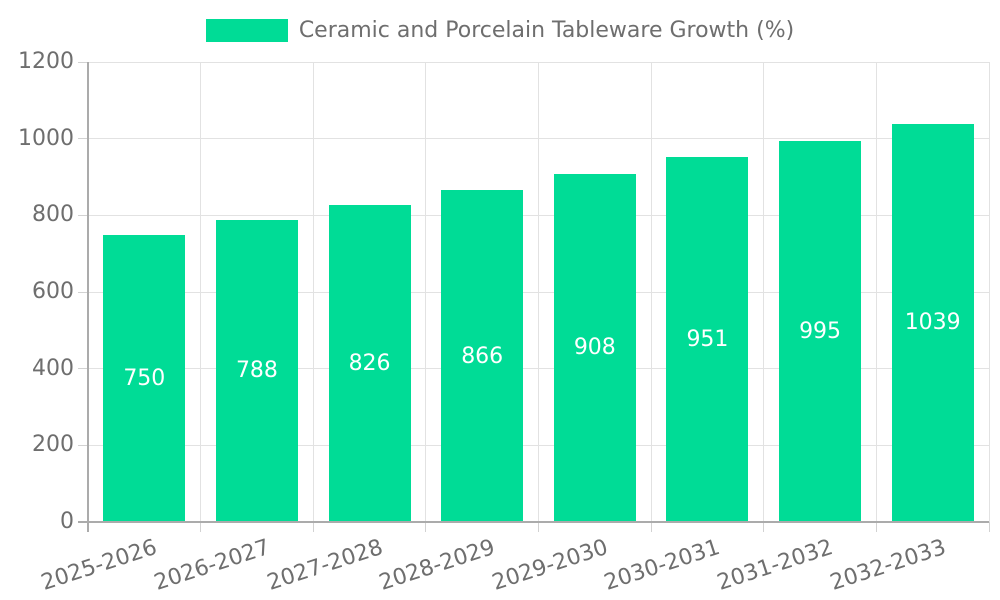  Describe the element at coordinates (53, 368) in the screenshot. I see `y-tick-label: 400` at that location.